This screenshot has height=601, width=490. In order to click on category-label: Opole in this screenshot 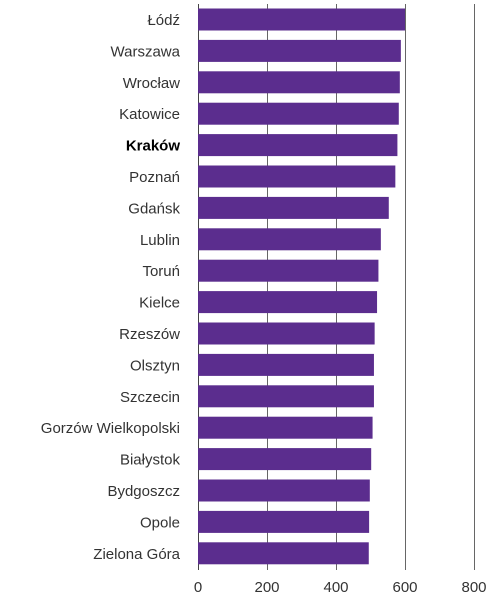, I will do `click(160, 522)`.